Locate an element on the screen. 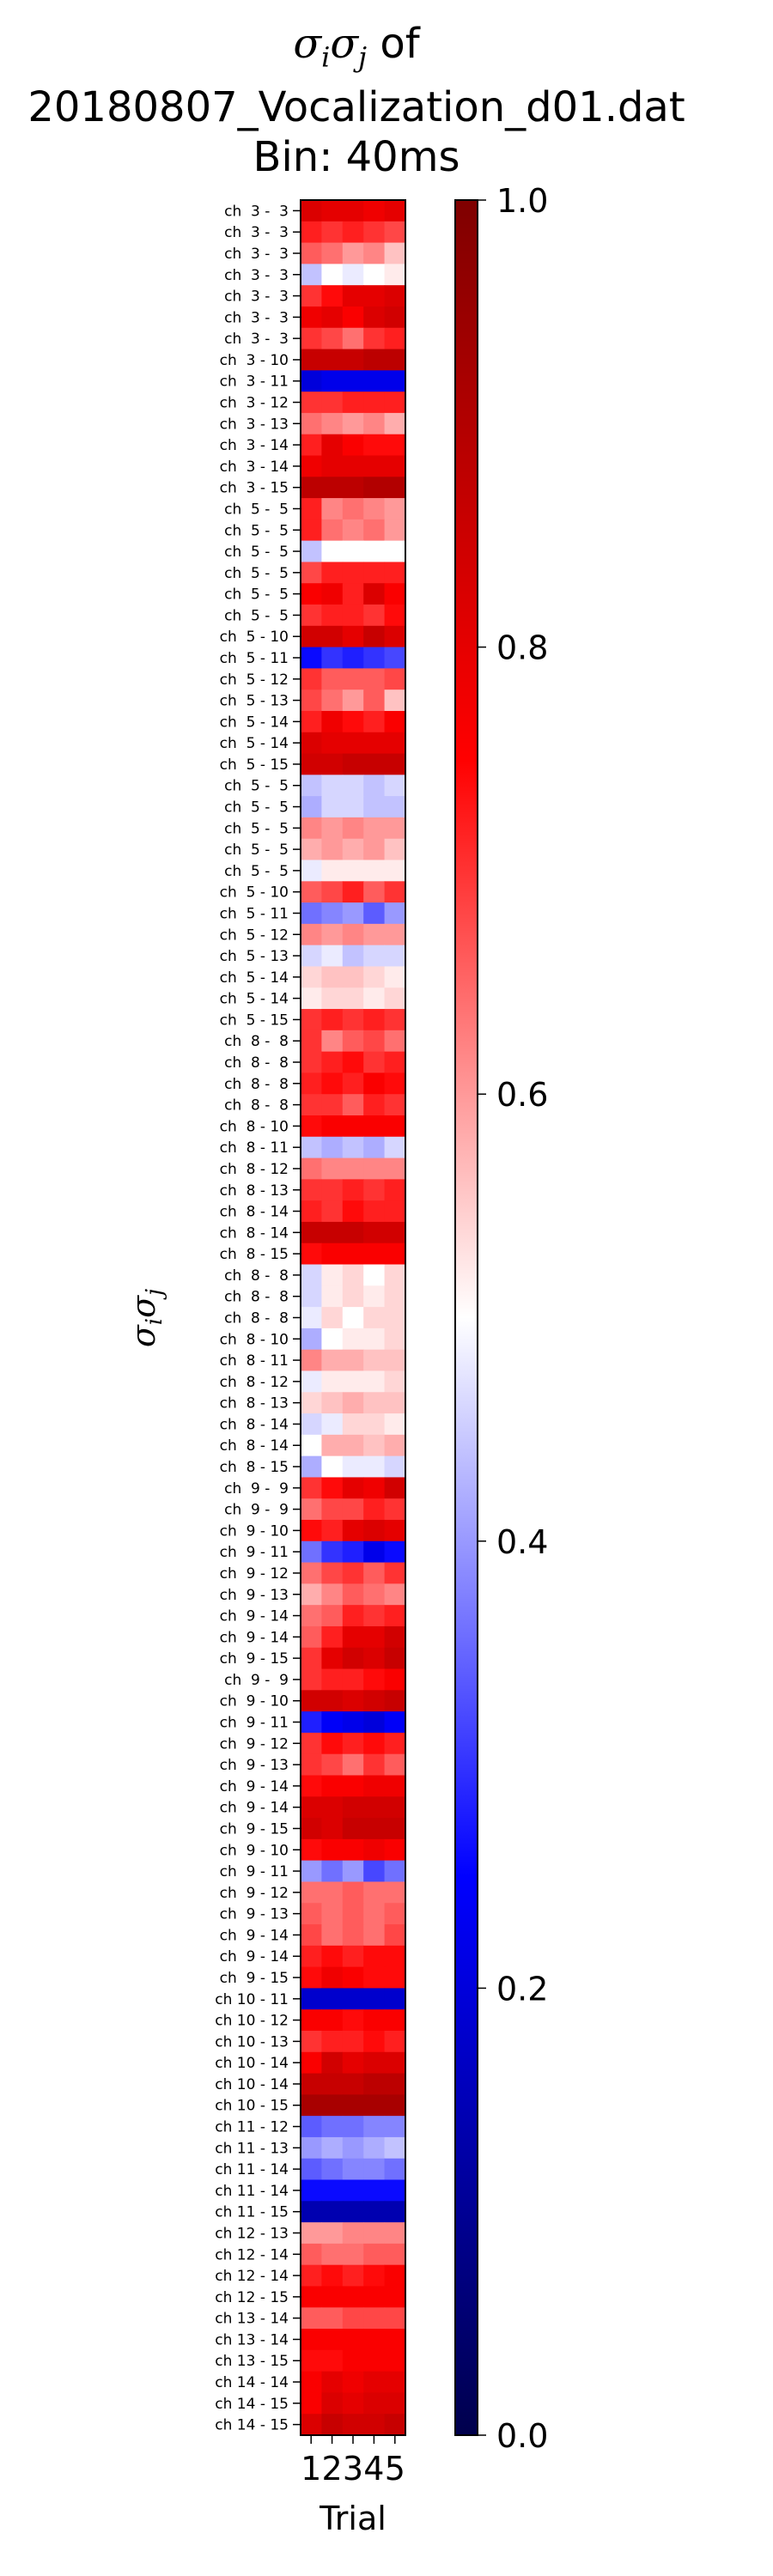  row-label: ch 3 - 3 is located at coordinates (256, 212).